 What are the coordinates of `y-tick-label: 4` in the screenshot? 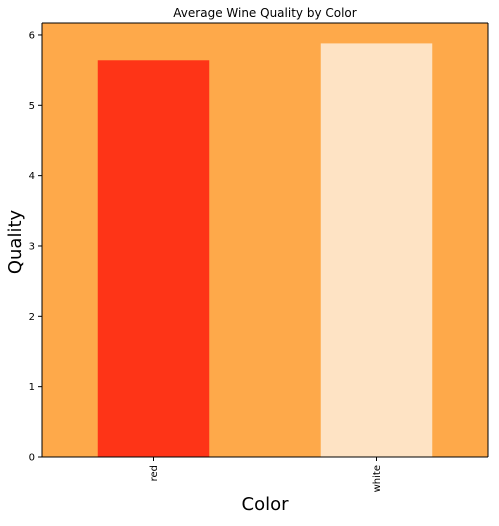 It's located at (32, 176).